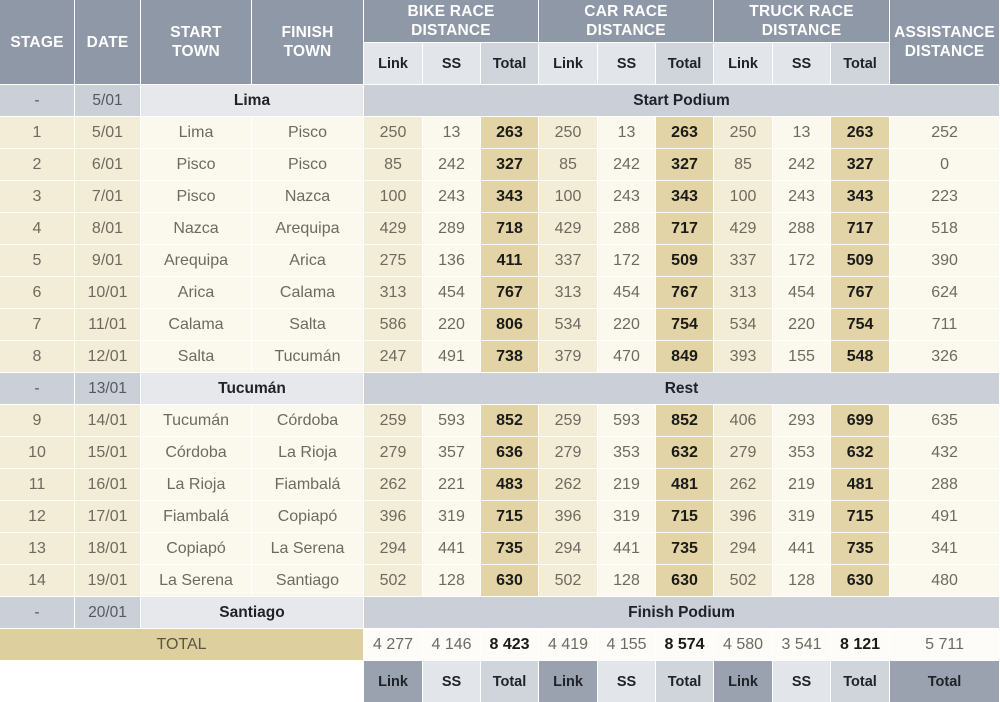 Image resolution: width=1000 pixels, height=702 pixels. Describe the element at coordinates (744, 549) in the screenshot. I see `truck-link: 294` at that location.